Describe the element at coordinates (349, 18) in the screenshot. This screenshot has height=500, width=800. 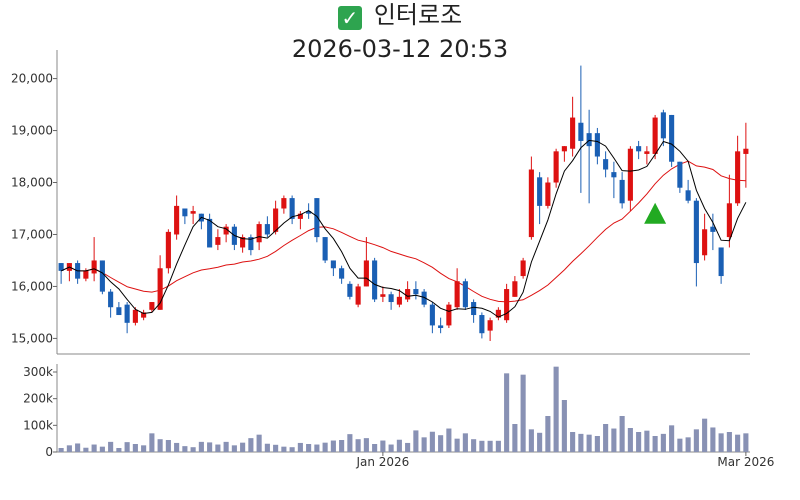
I see `check-mark-icon: ✓` at that location.